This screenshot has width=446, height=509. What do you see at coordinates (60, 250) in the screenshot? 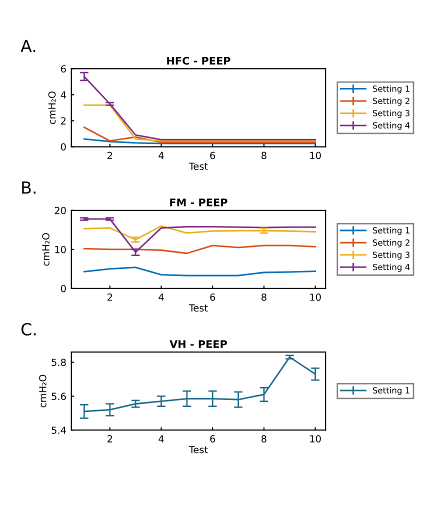
I see `y-tick-label: 10` at bounding box center [60, 250].